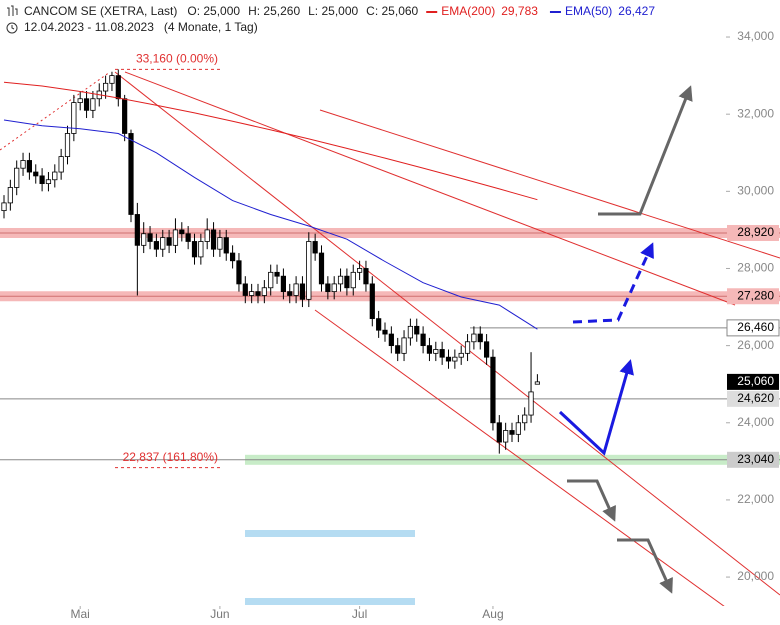  What do you see at coordinates (755, 381) in the screenshot?
I see `level-label: 25,060` at bounding box center [755, 381].